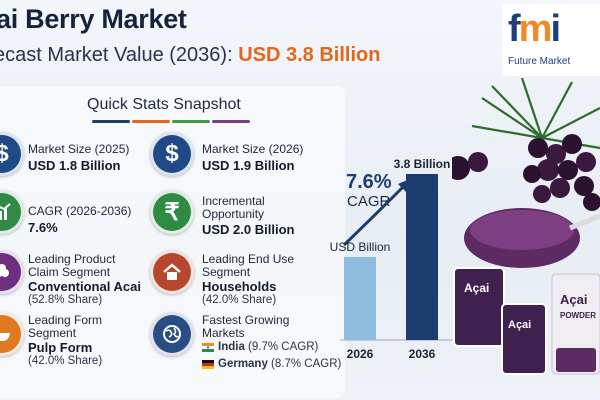 The image size is (600, 400). Describe the element at coordinates (223, 333) in the screenshot. I see `stat-label-line2: Markets` at that location.